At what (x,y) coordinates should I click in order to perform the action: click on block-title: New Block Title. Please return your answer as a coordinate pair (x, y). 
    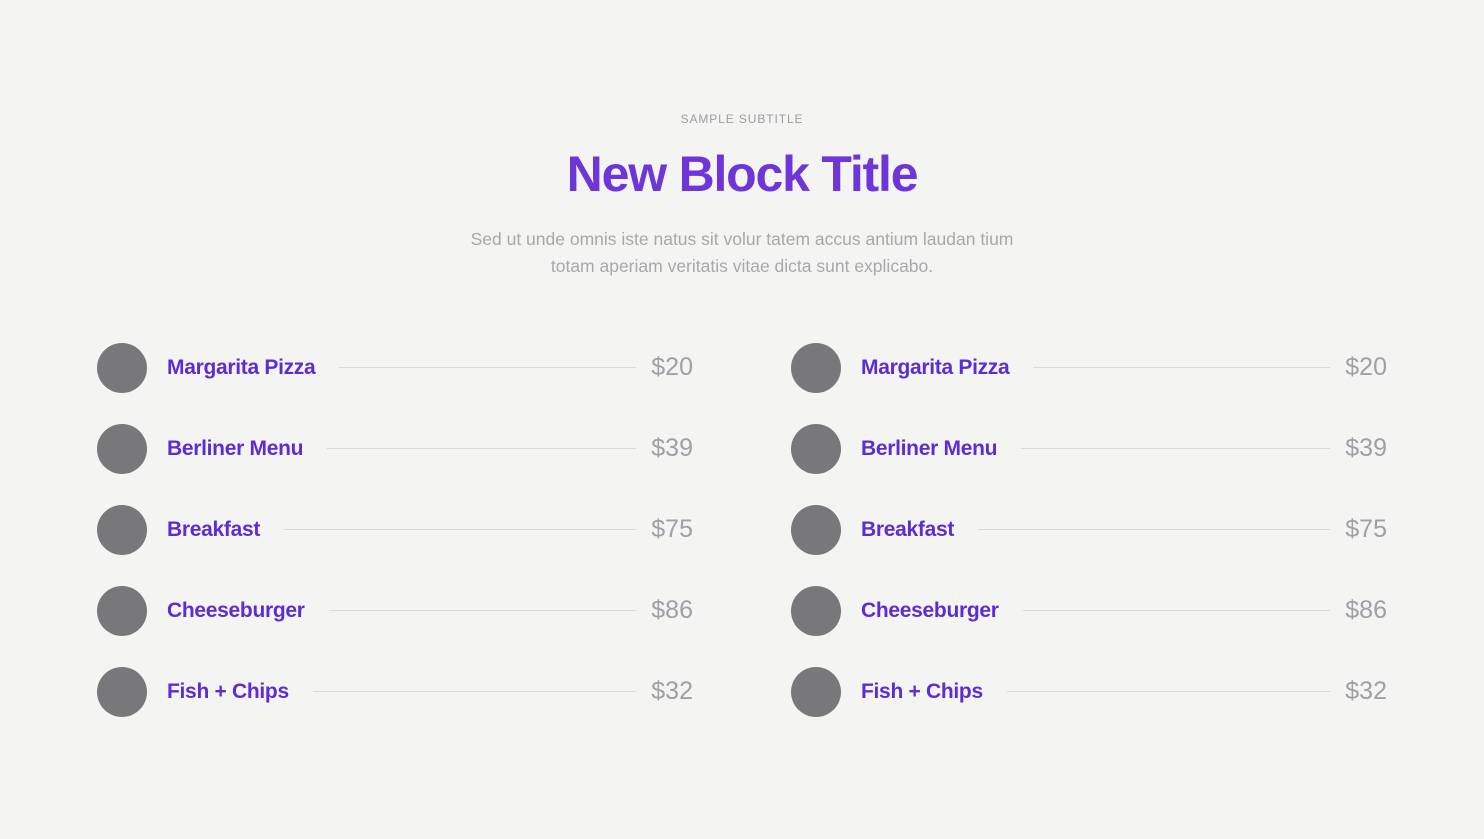
    Looking at the image, I should click on (742, 174).